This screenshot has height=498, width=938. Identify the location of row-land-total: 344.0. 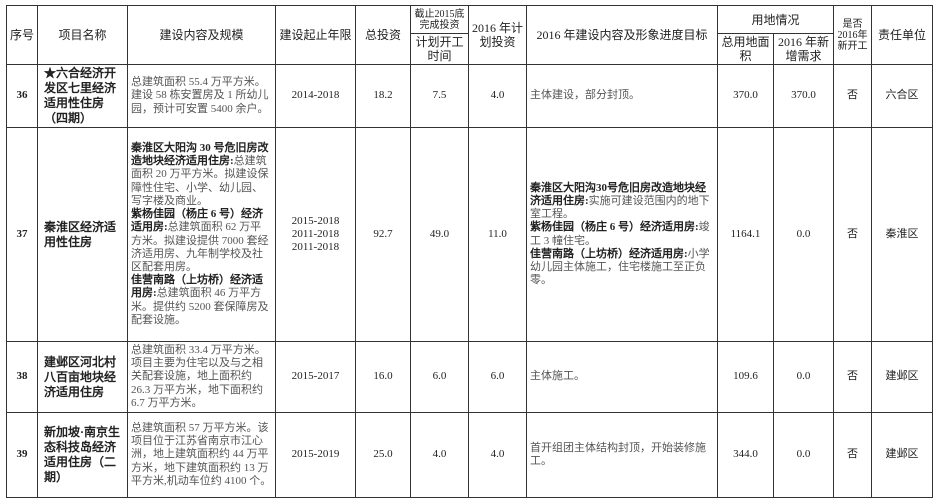
(745, 455).